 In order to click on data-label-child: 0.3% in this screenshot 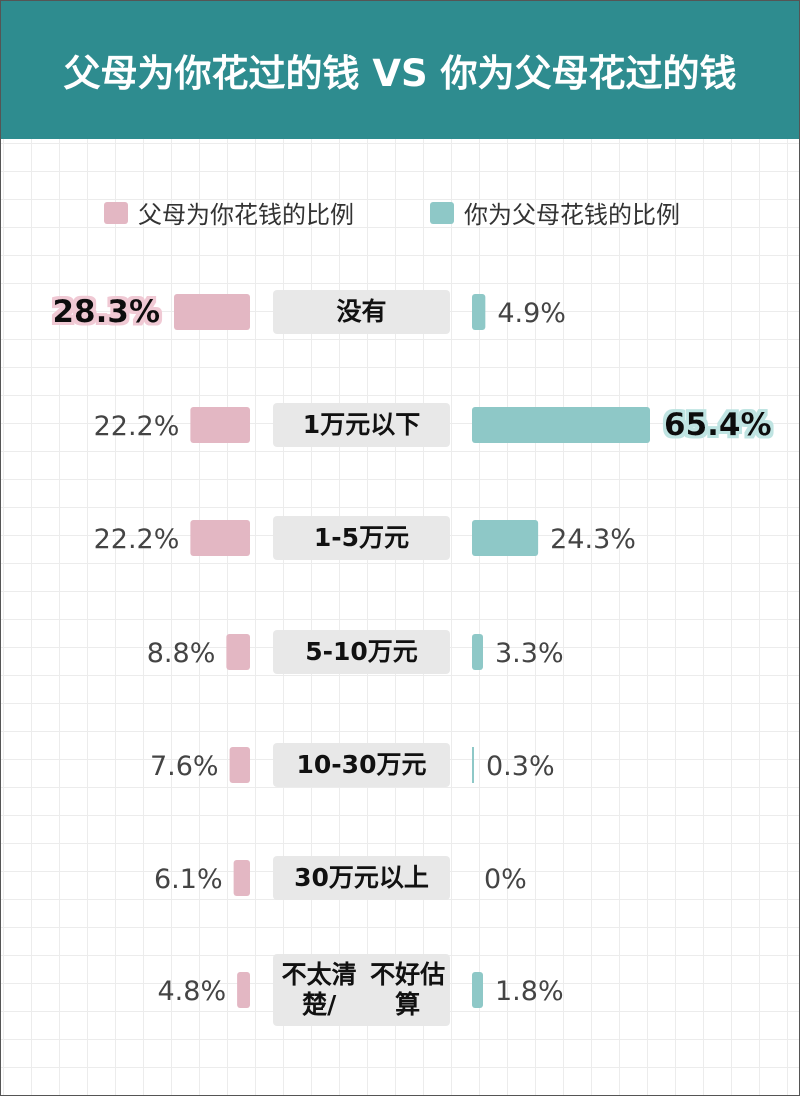, I will do `click(520, 766)`.